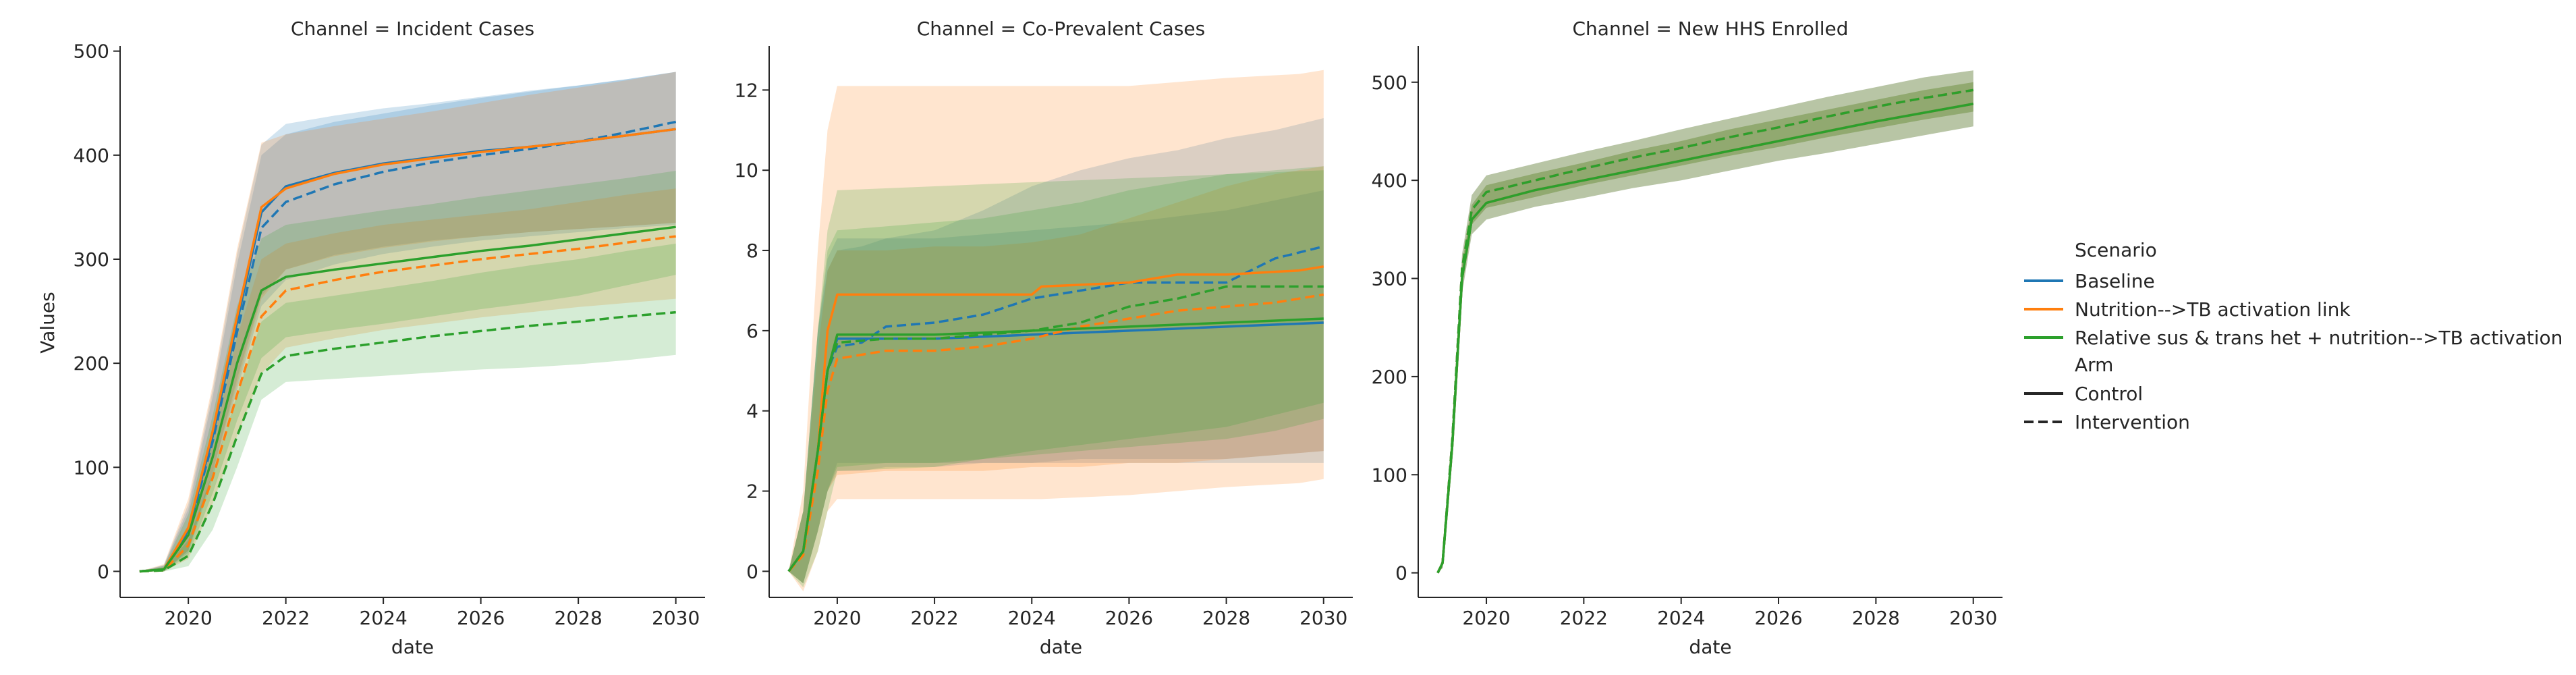 The image size is (2576, 675). I want to click on y-tick-label: 2, so click(752, 492).